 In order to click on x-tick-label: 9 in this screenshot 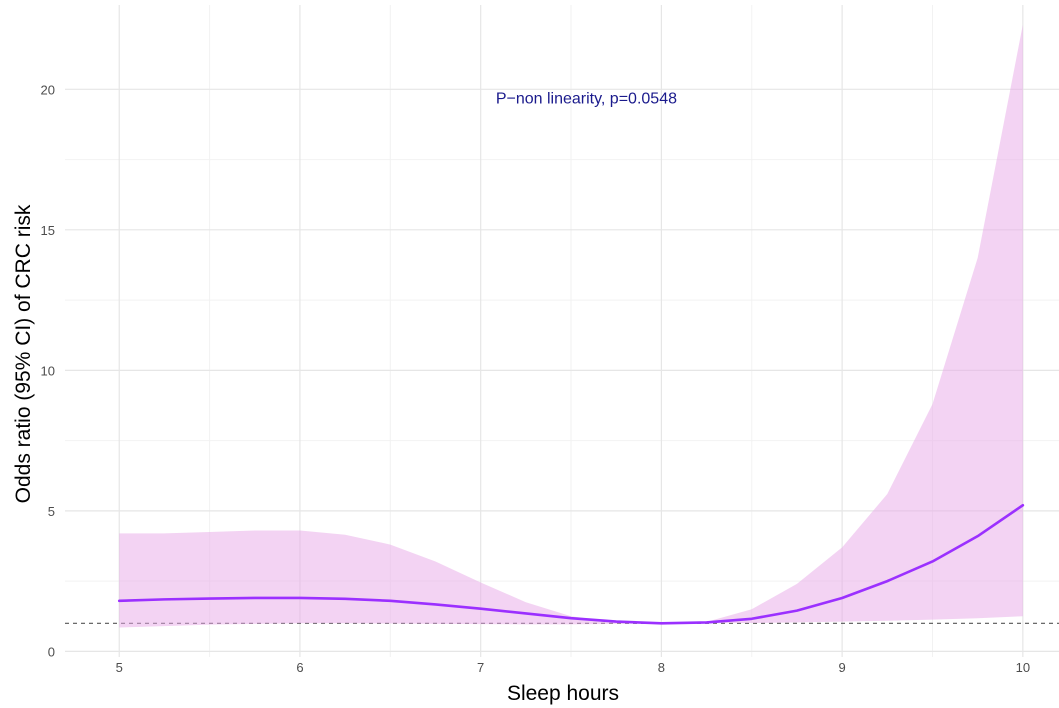, I will do `click(842, 667)`.